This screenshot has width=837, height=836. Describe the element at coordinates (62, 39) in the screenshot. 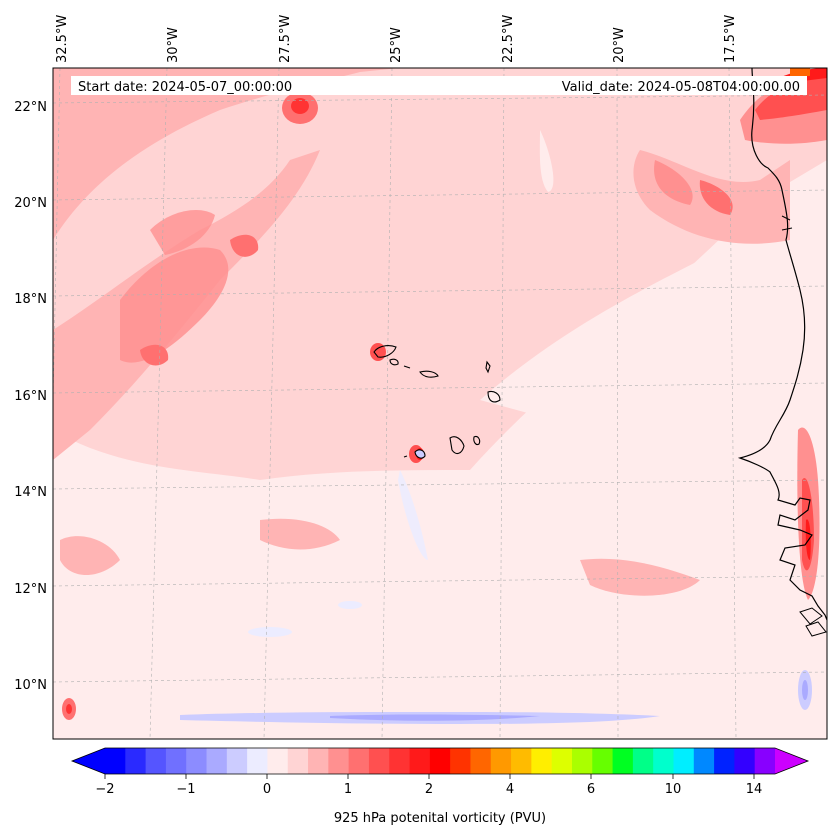

I see `lon-label: 32.5°W` at that location.